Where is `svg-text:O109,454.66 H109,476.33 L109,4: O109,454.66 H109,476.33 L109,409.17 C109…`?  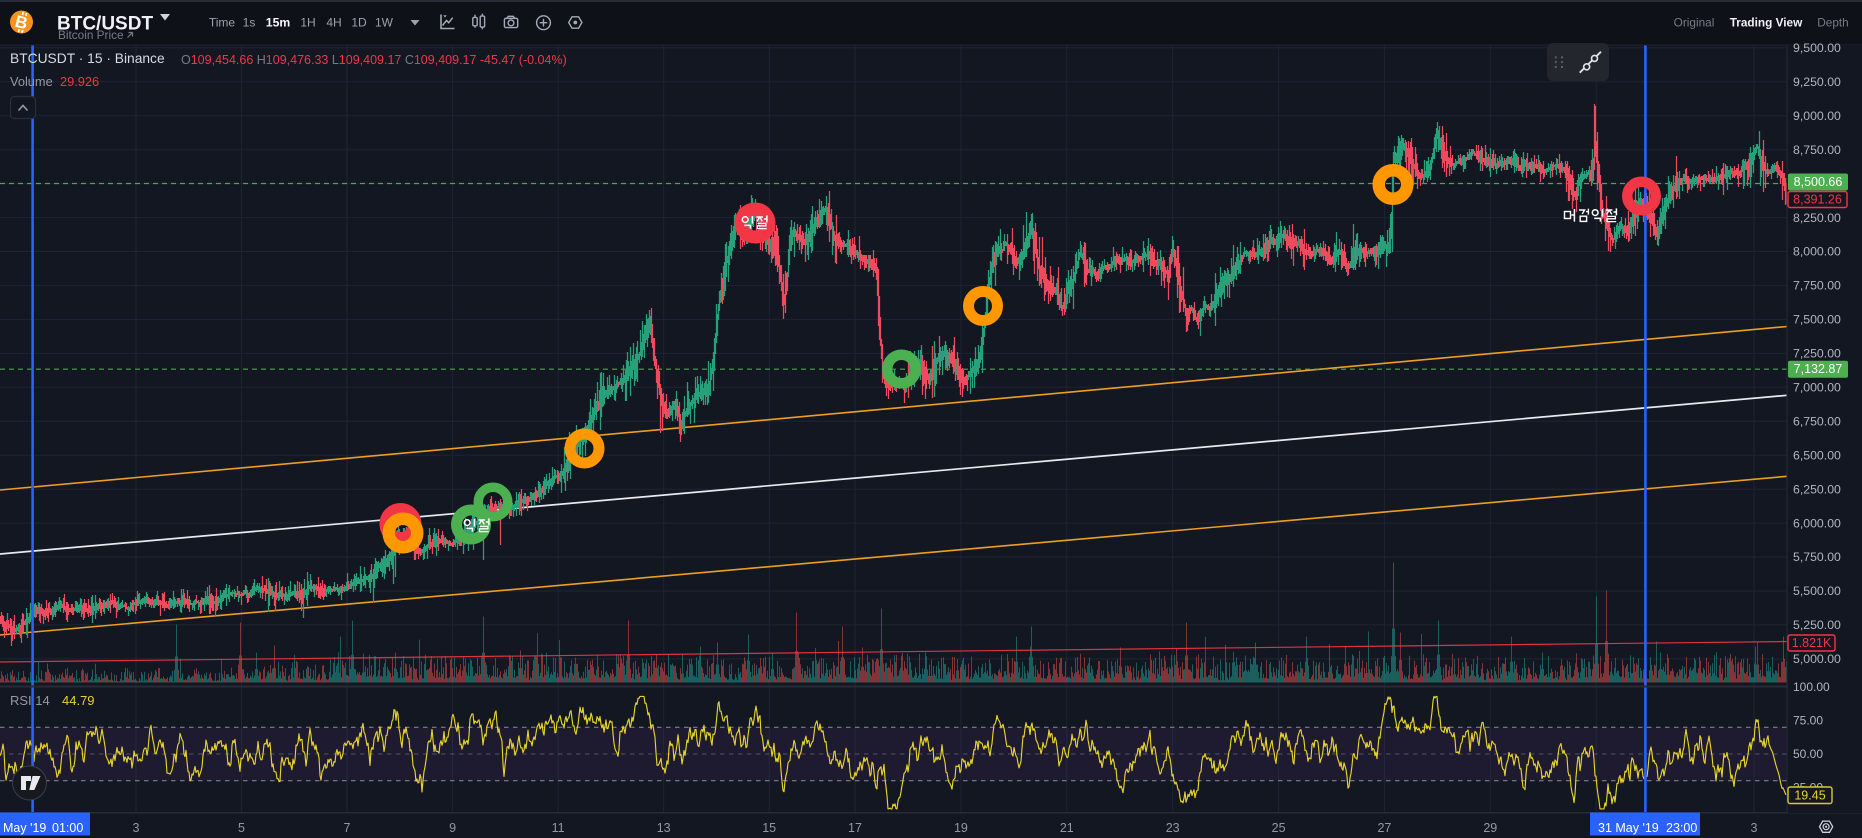 svg-text:O109,454.66 H109,476.33 L109,4: O109,454.66 H109,476.33 L109,409.17 C109… is located at coordinates (374, 60).